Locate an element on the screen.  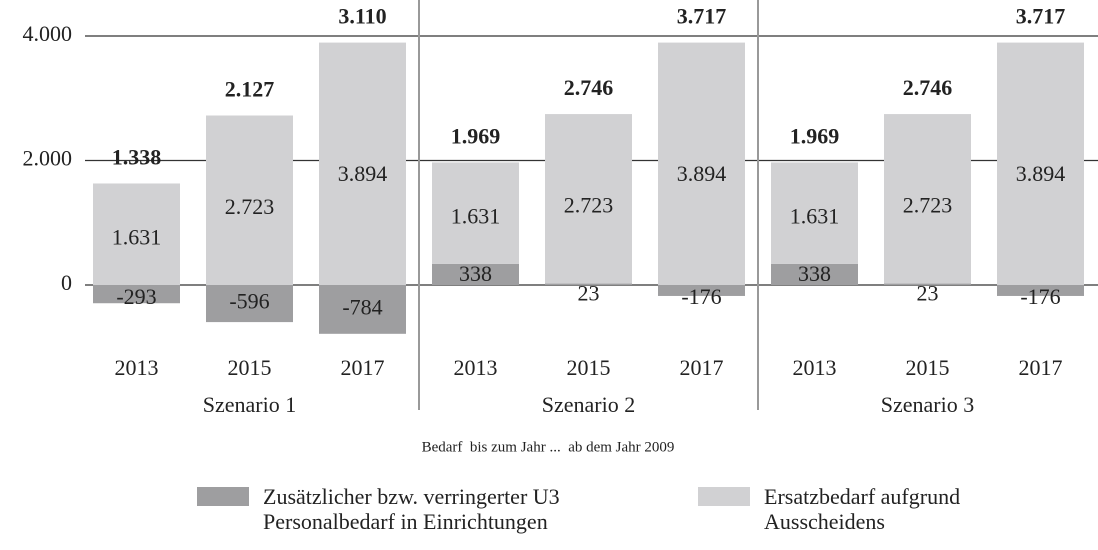
y-tick-label: 4.000 is located at coordinates (48, 33).